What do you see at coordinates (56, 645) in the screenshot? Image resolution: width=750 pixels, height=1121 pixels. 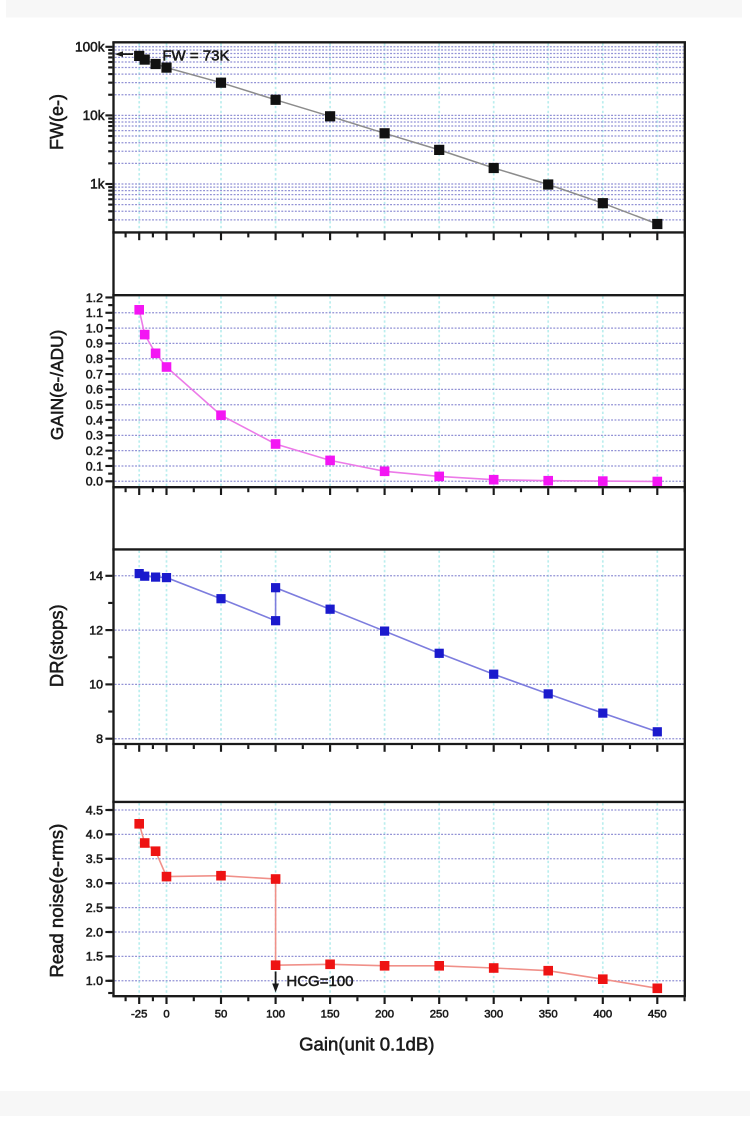 I see `svg-text: DR(stops)` at bounding box center [56, 645].